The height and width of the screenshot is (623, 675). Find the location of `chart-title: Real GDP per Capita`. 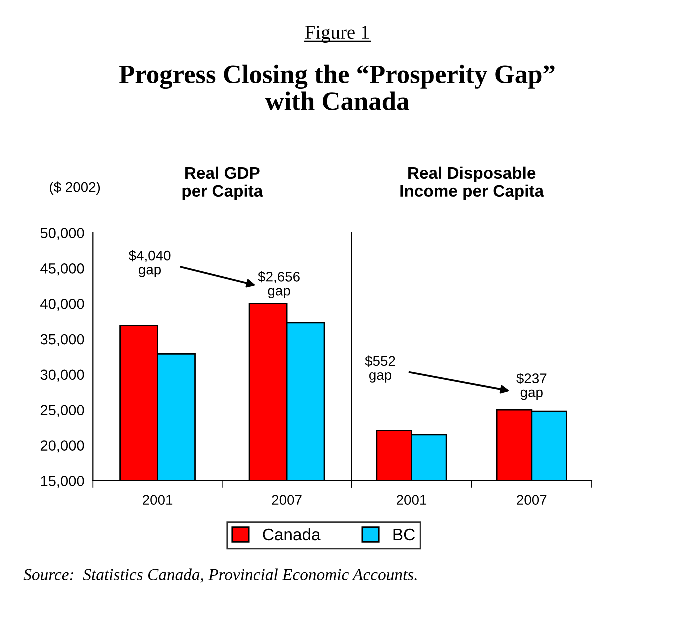

chart-title: Real GDP per Capita is located at coordinates (223, 183).